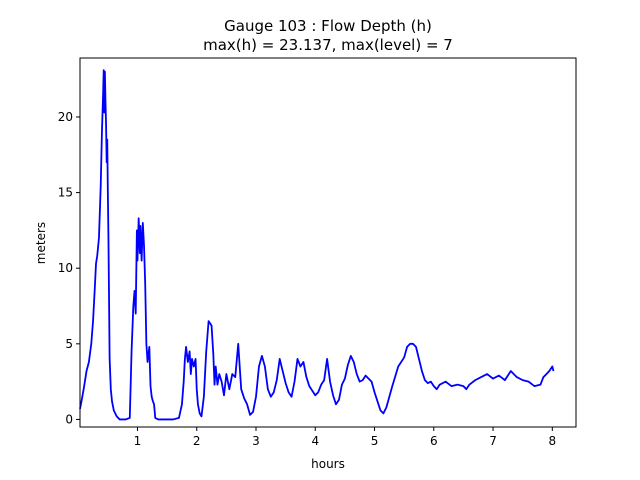 The image size is (640, 480). I want to click on x-tick-label: 8, so click(552, 441).